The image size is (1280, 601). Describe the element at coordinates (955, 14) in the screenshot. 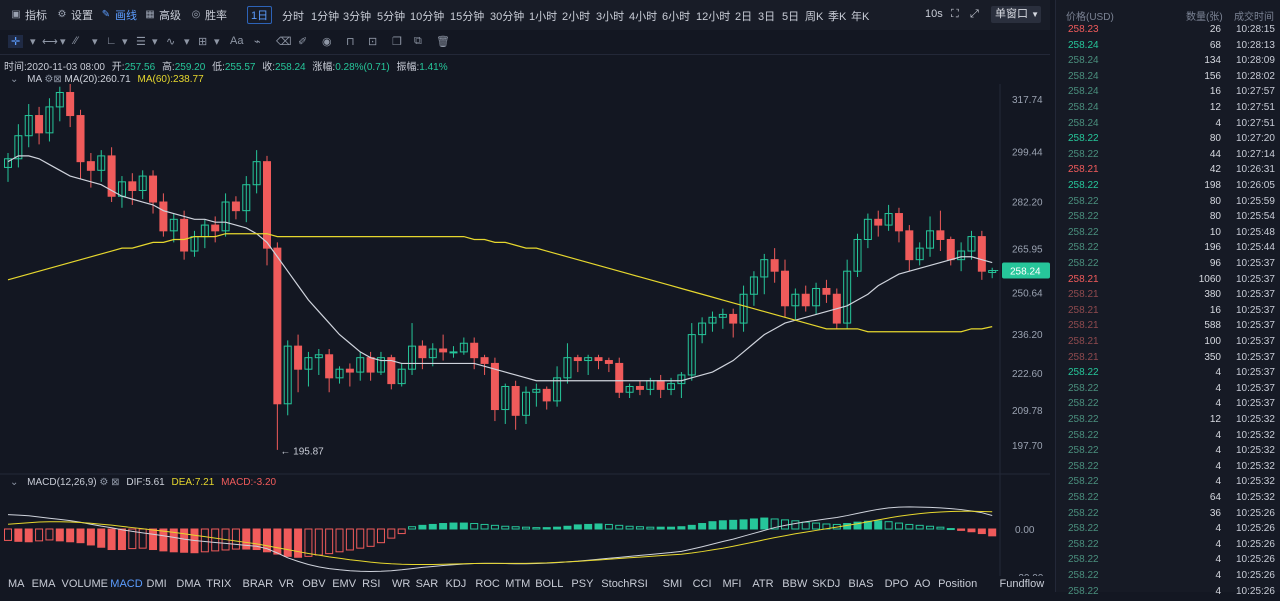

I see `fullscreen-icon: ⛶` at that location.